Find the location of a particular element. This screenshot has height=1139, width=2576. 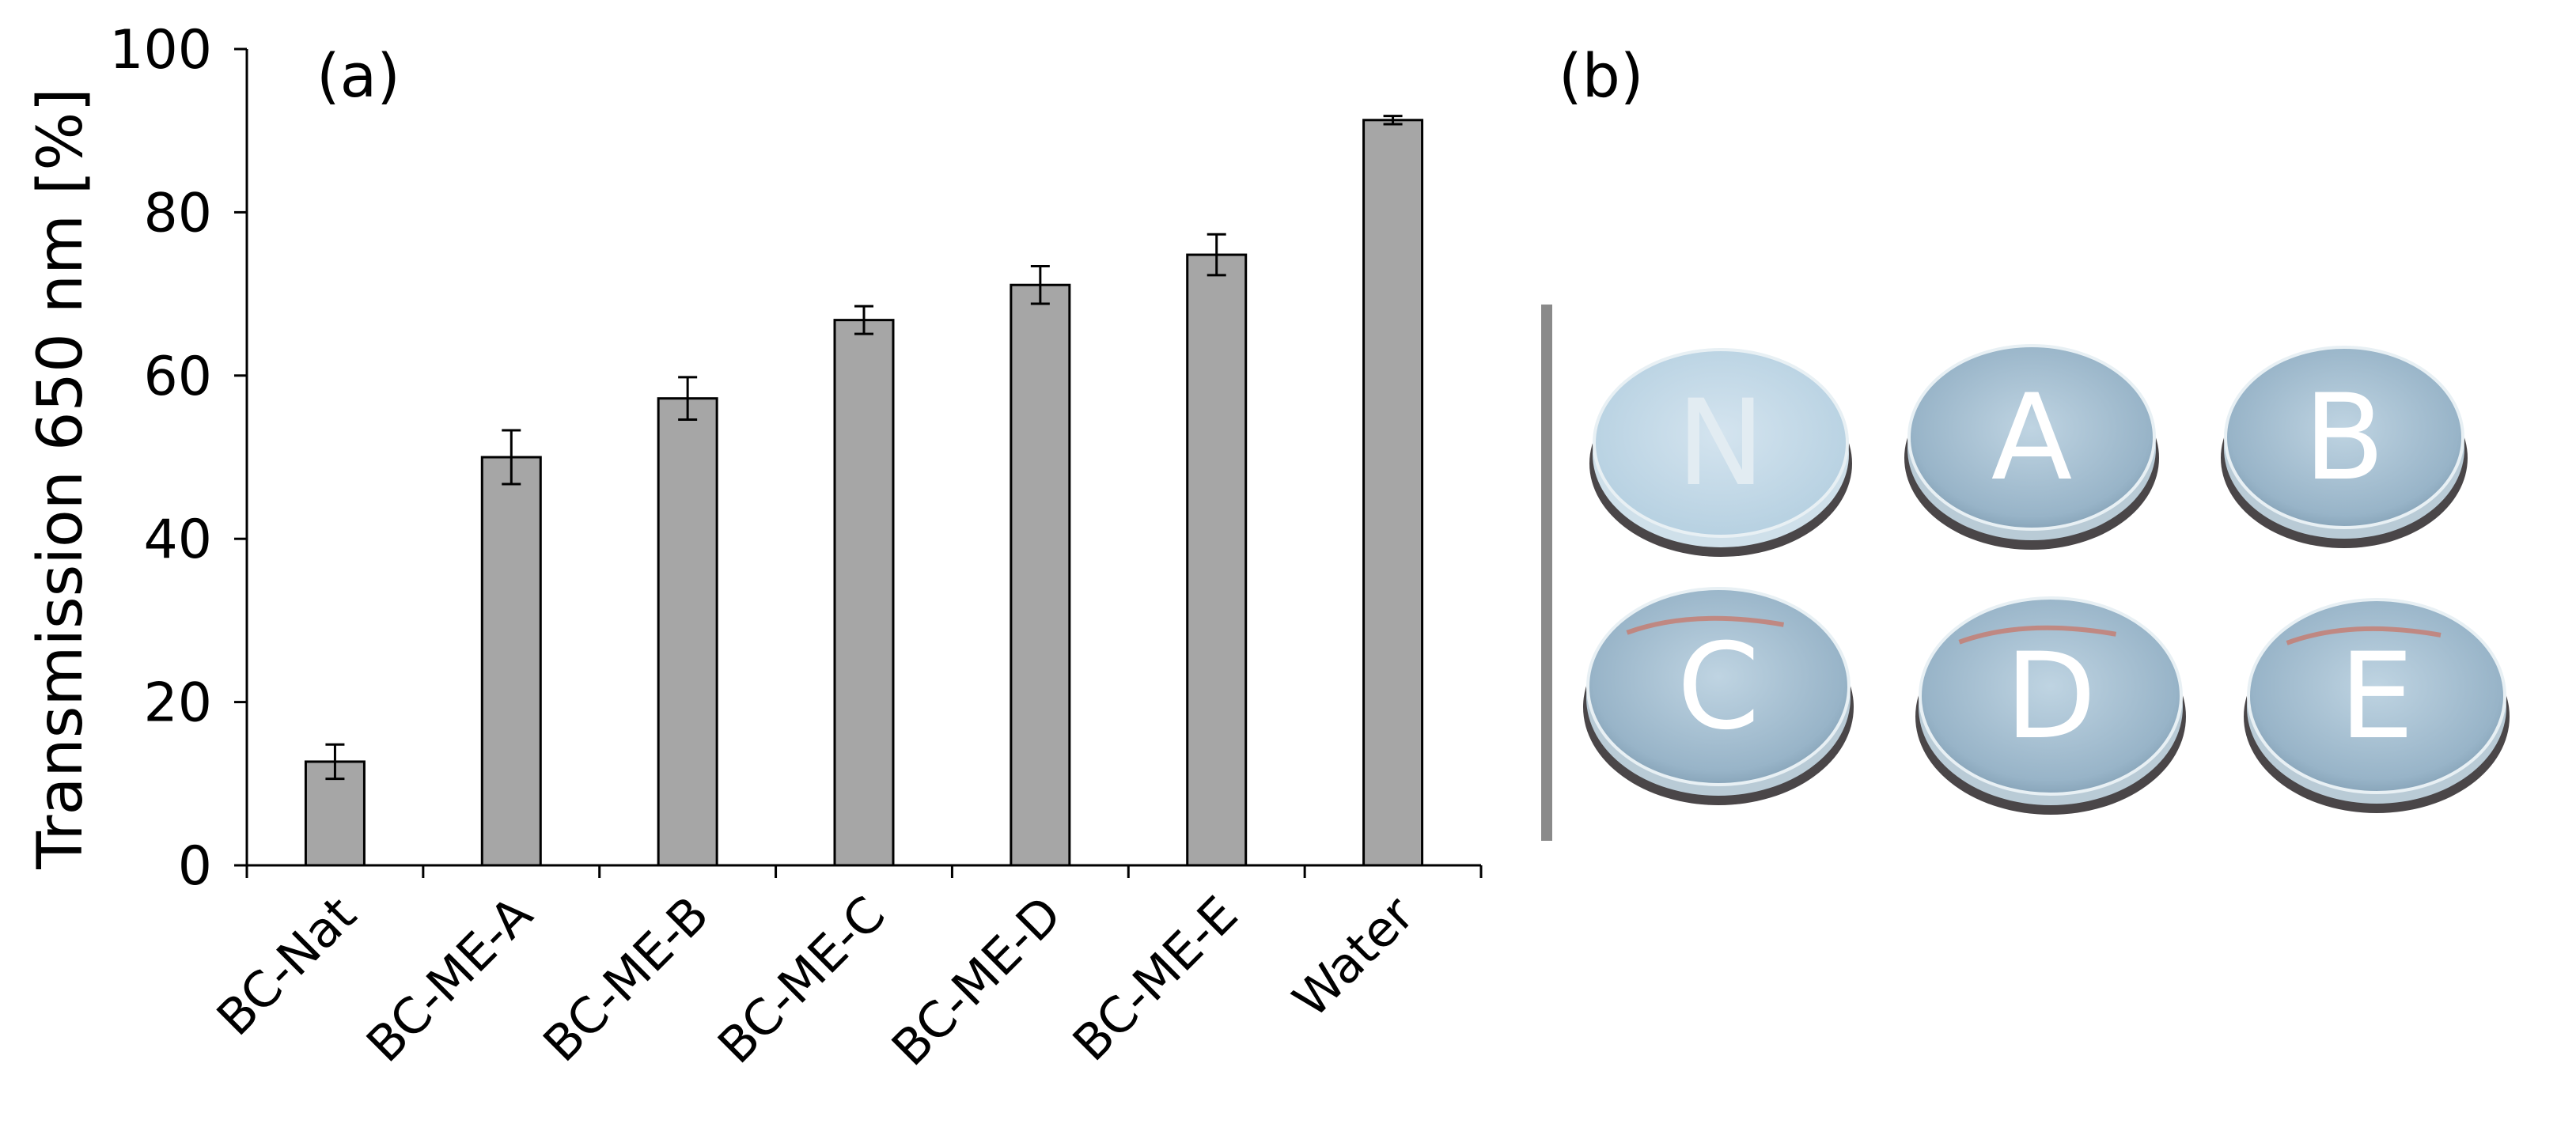

x-tick-label: BC-ME-B is located at coordinates (626, 979).